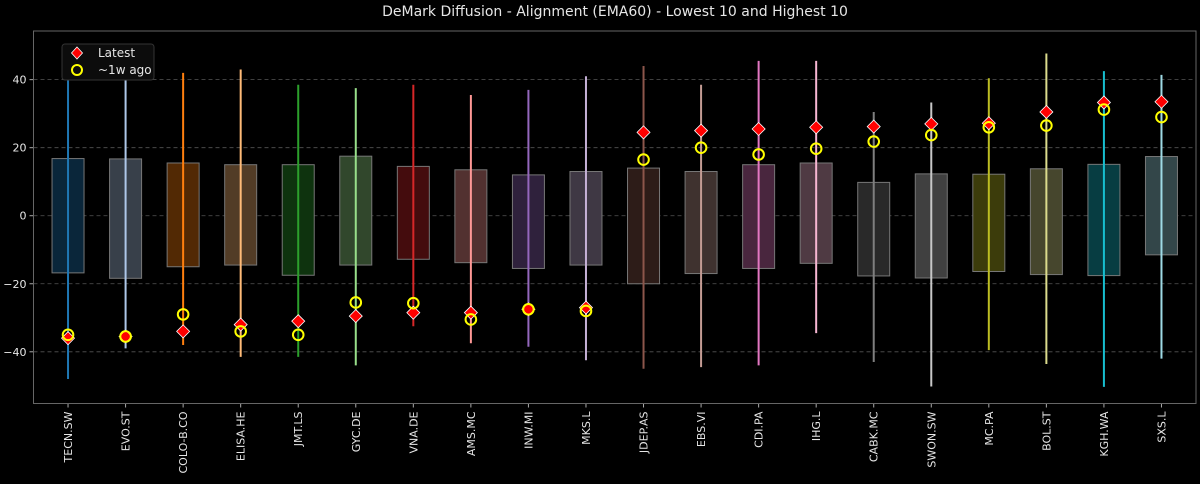 The image size is (1200, 484). I want to click on week-ago-point-JMT.LS, so click(298, 335).